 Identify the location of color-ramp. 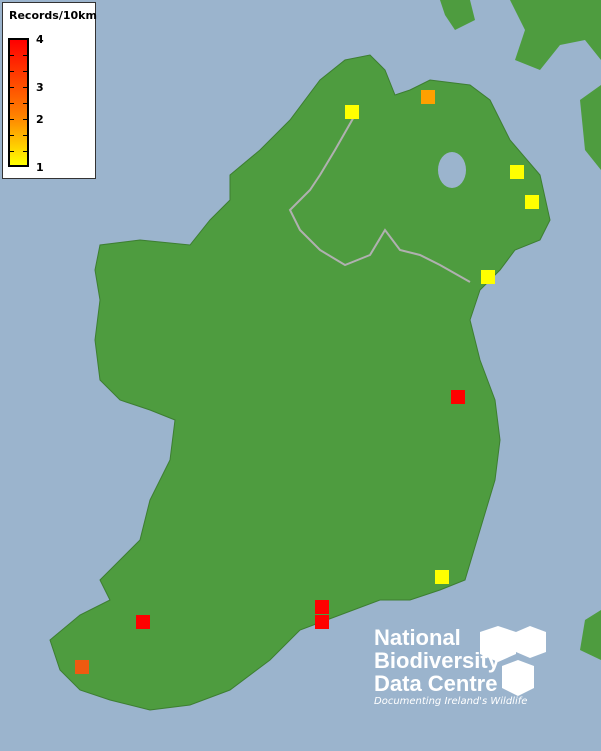
(18, 102).